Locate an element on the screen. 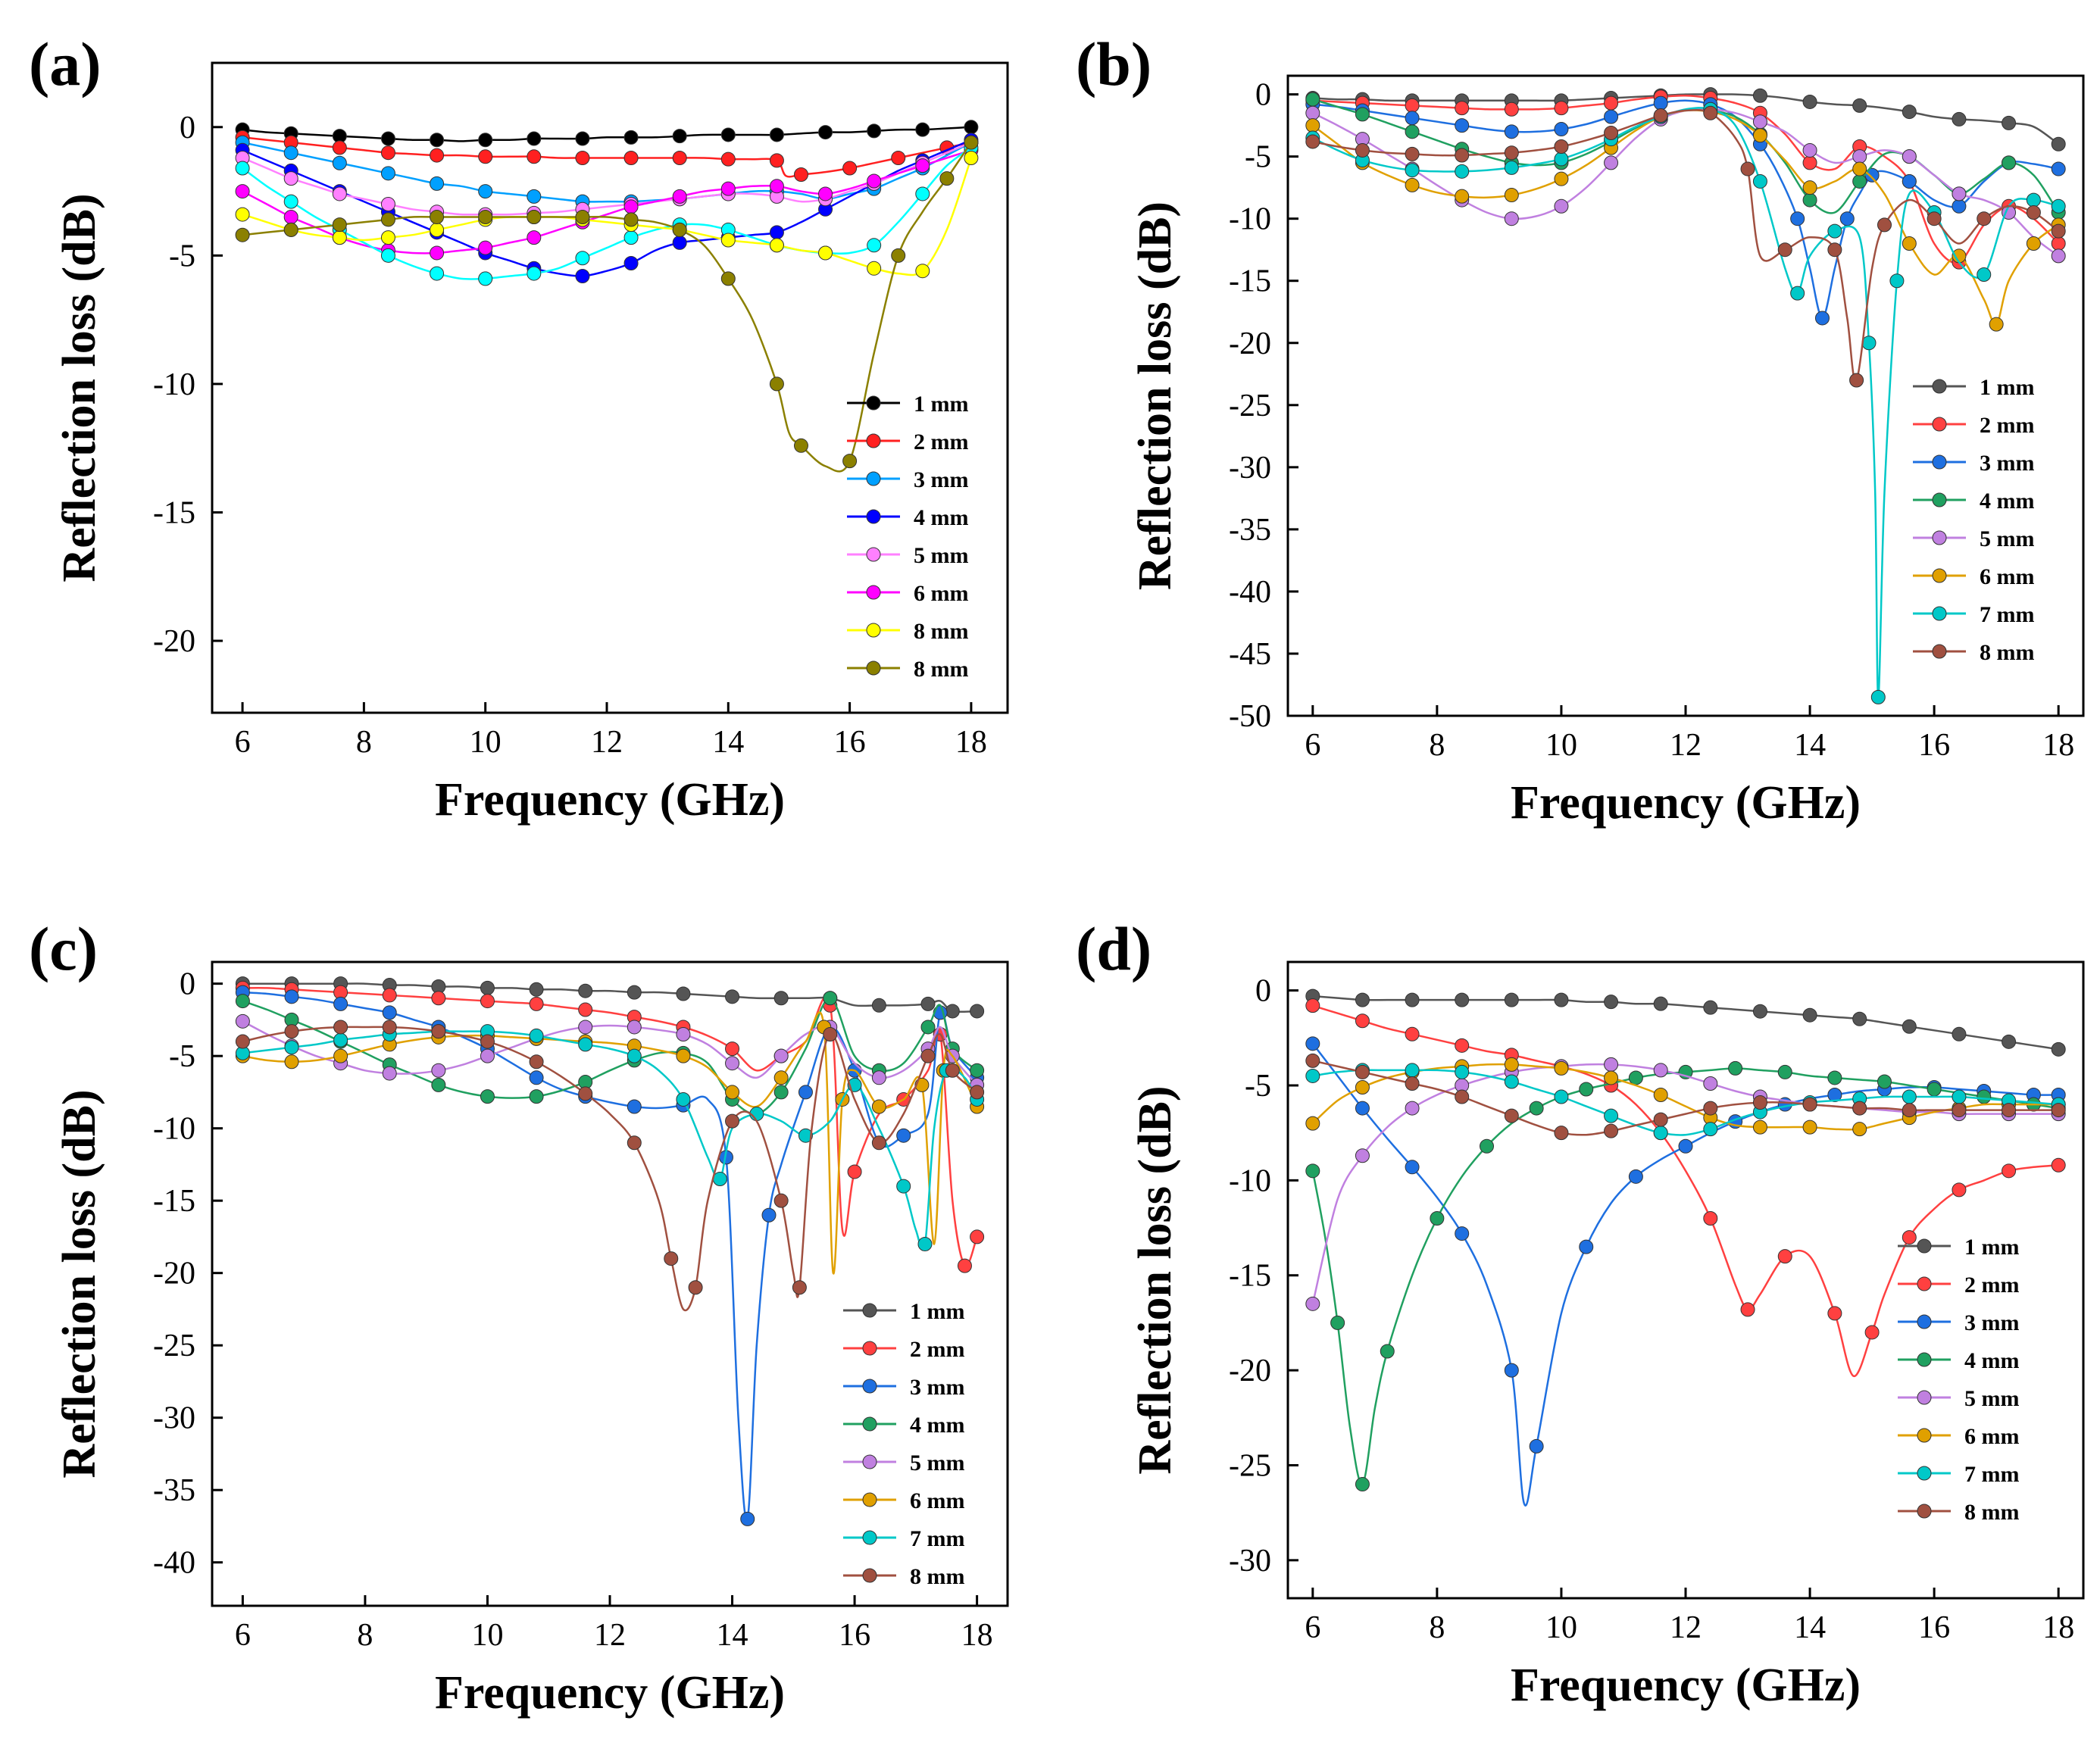  y-tick-label: -10 is located at coordinates (174, 1129).